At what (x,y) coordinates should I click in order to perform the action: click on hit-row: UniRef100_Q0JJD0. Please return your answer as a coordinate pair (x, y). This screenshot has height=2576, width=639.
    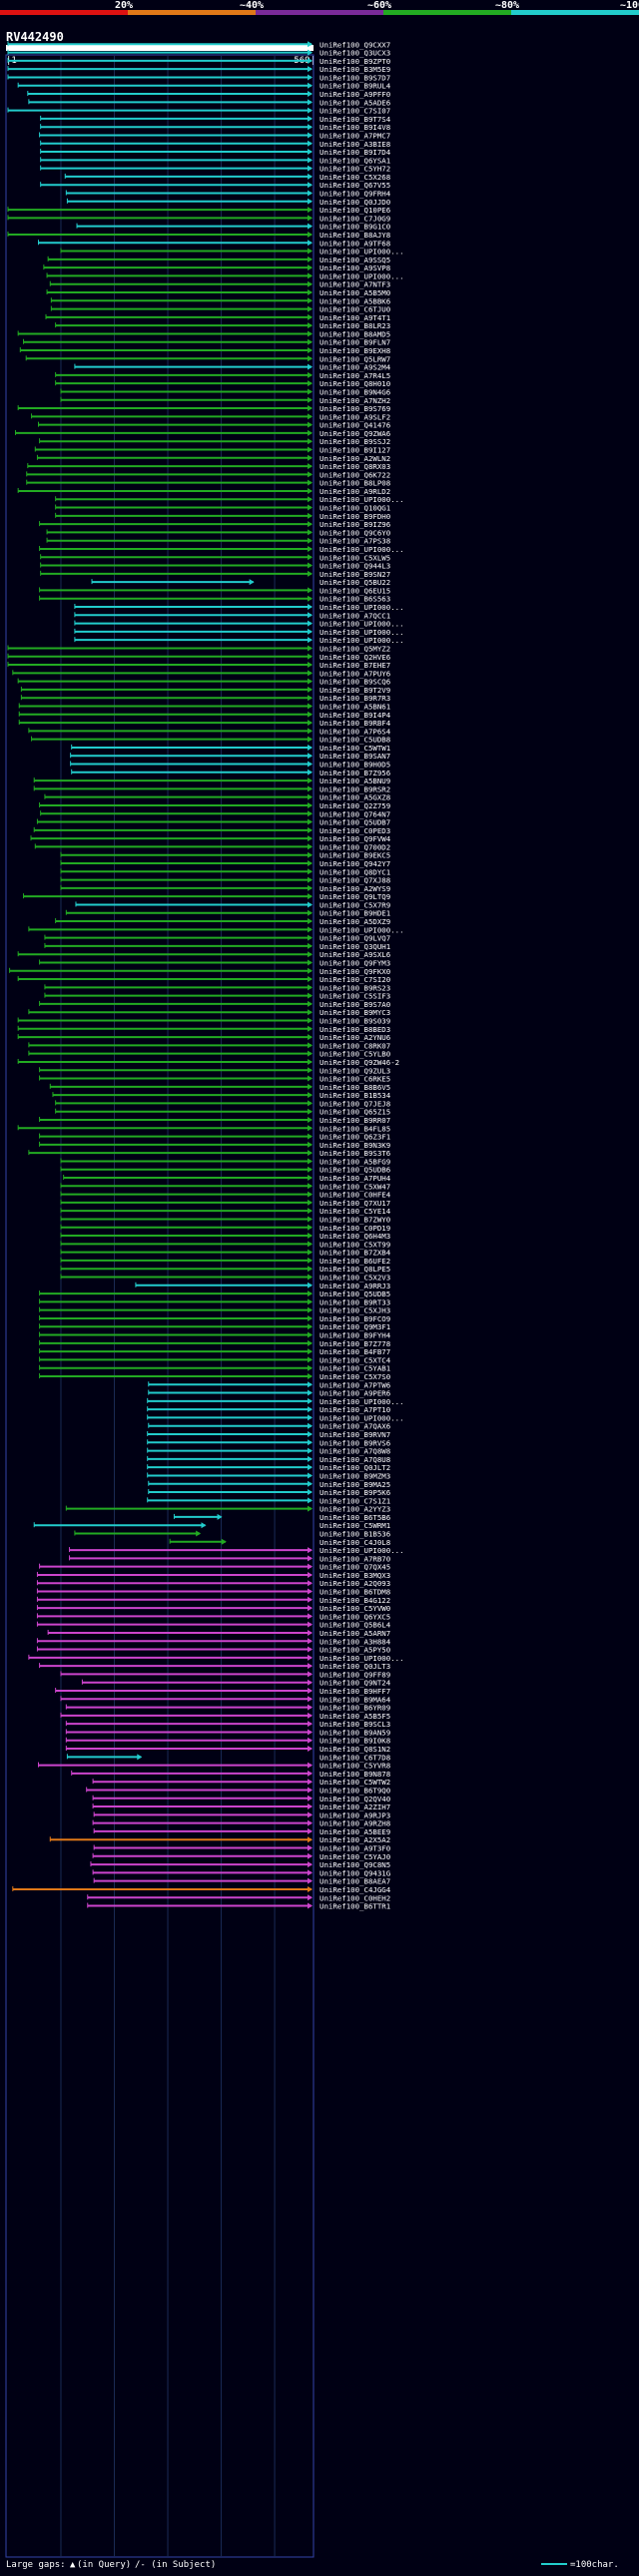
    Looking at the image, I should click on (228, 203).